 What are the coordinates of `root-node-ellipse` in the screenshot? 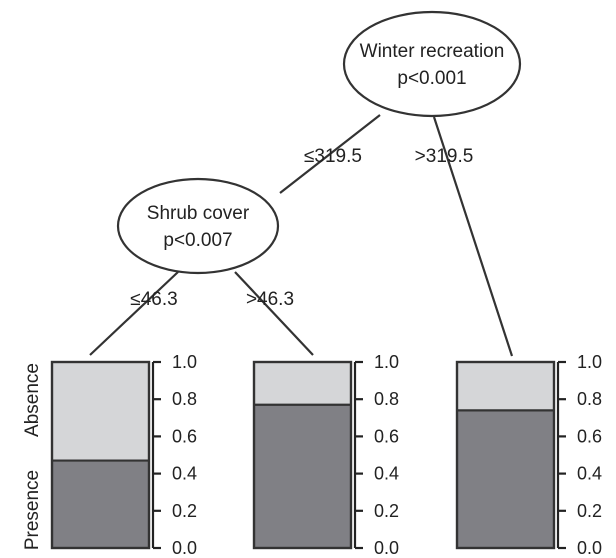 It's located at (432, 64).